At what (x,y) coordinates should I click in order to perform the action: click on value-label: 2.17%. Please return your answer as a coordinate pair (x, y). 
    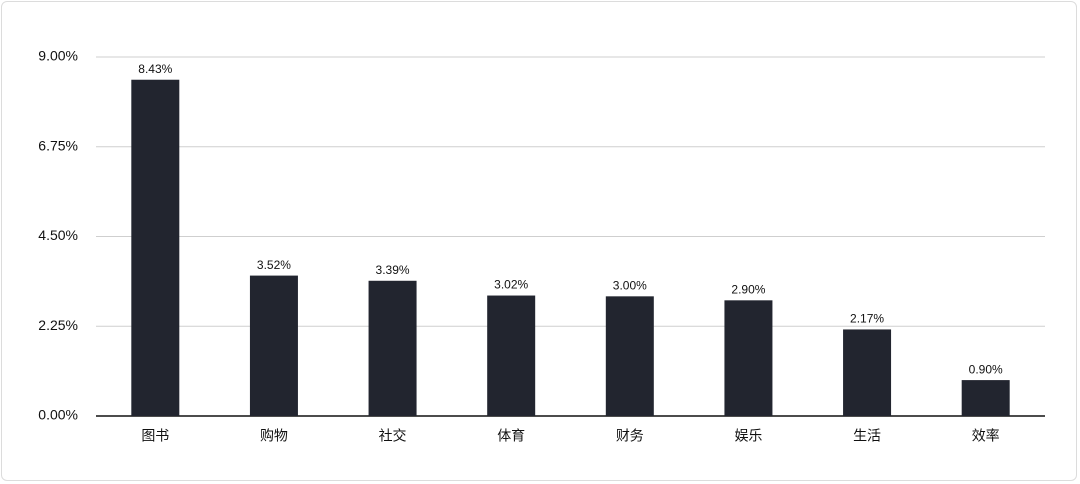
    Looking at the image, I should click on (867, 319).